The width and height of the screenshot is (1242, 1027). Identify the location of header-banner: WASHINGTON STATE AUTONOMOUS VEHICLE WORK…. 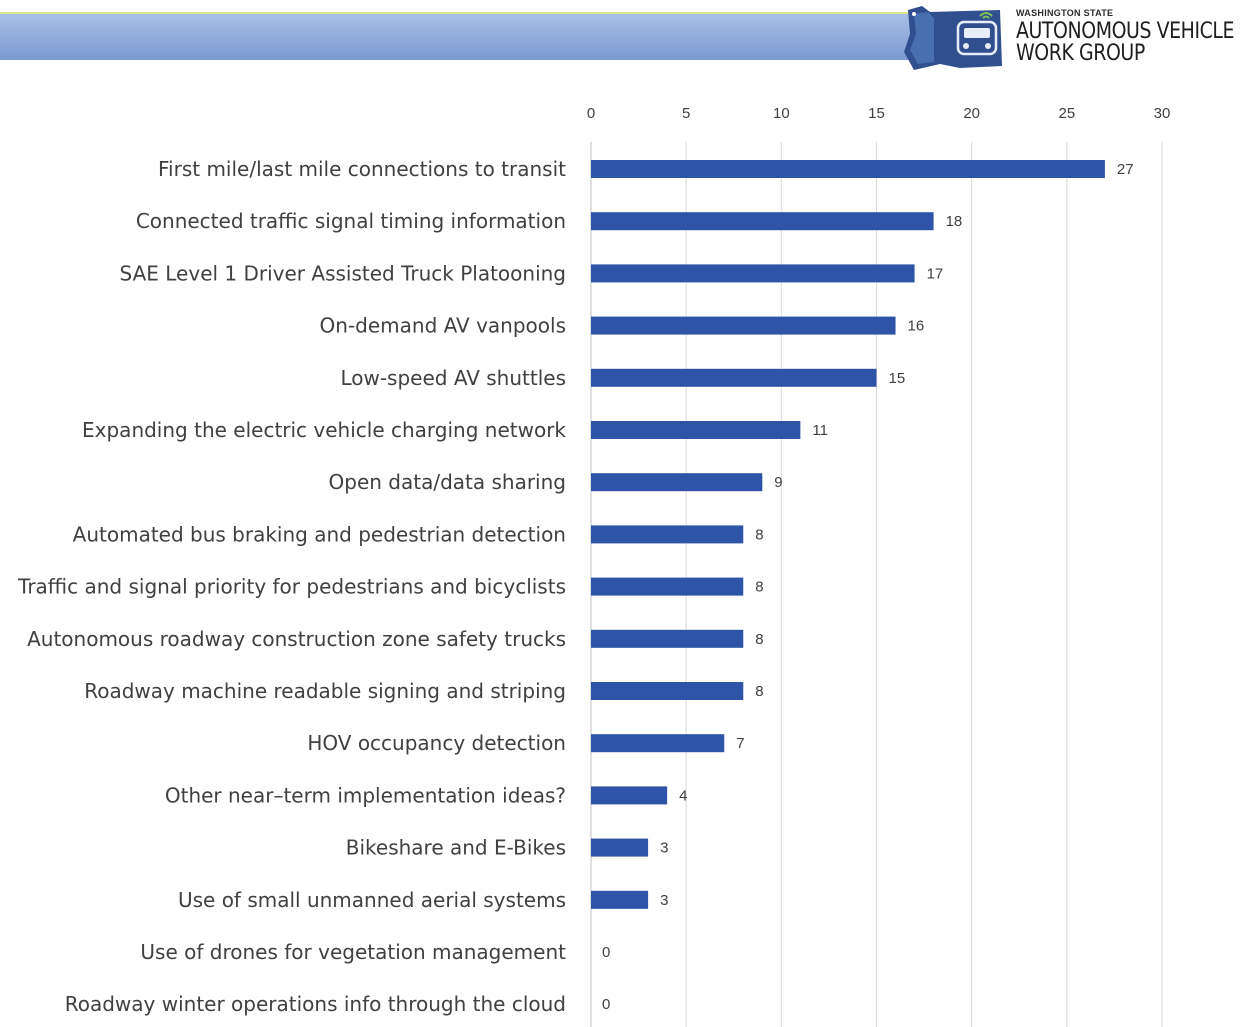
(621, 40).